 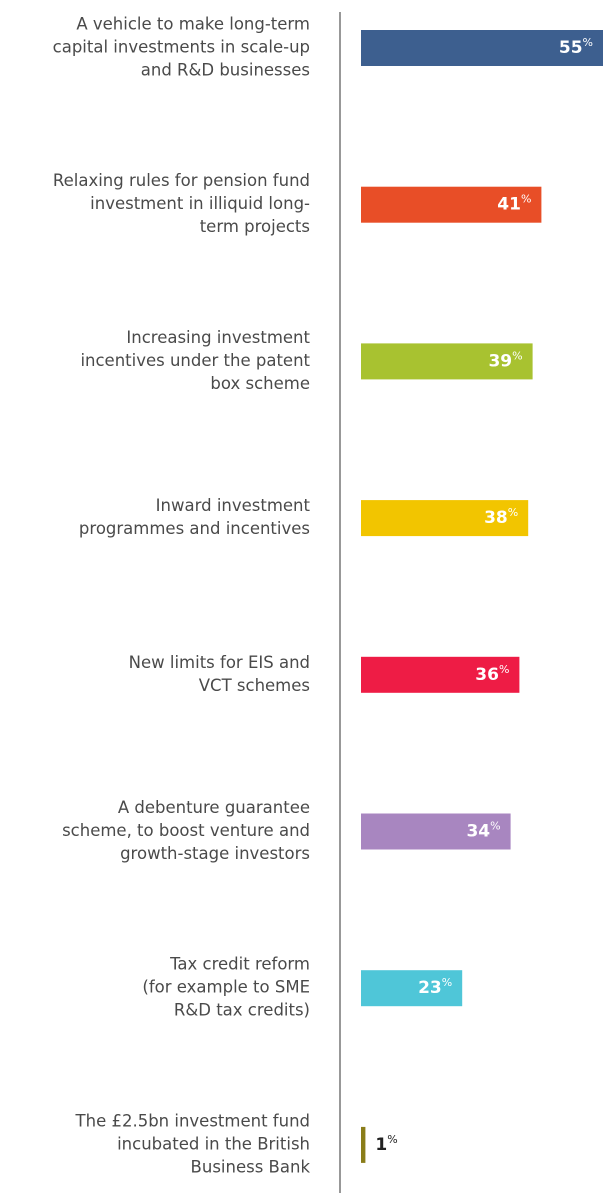 What do you see at coordinates (260, 383) in the screenshot?
I see `category-label: box scheme` at bounding box center [260, 383].